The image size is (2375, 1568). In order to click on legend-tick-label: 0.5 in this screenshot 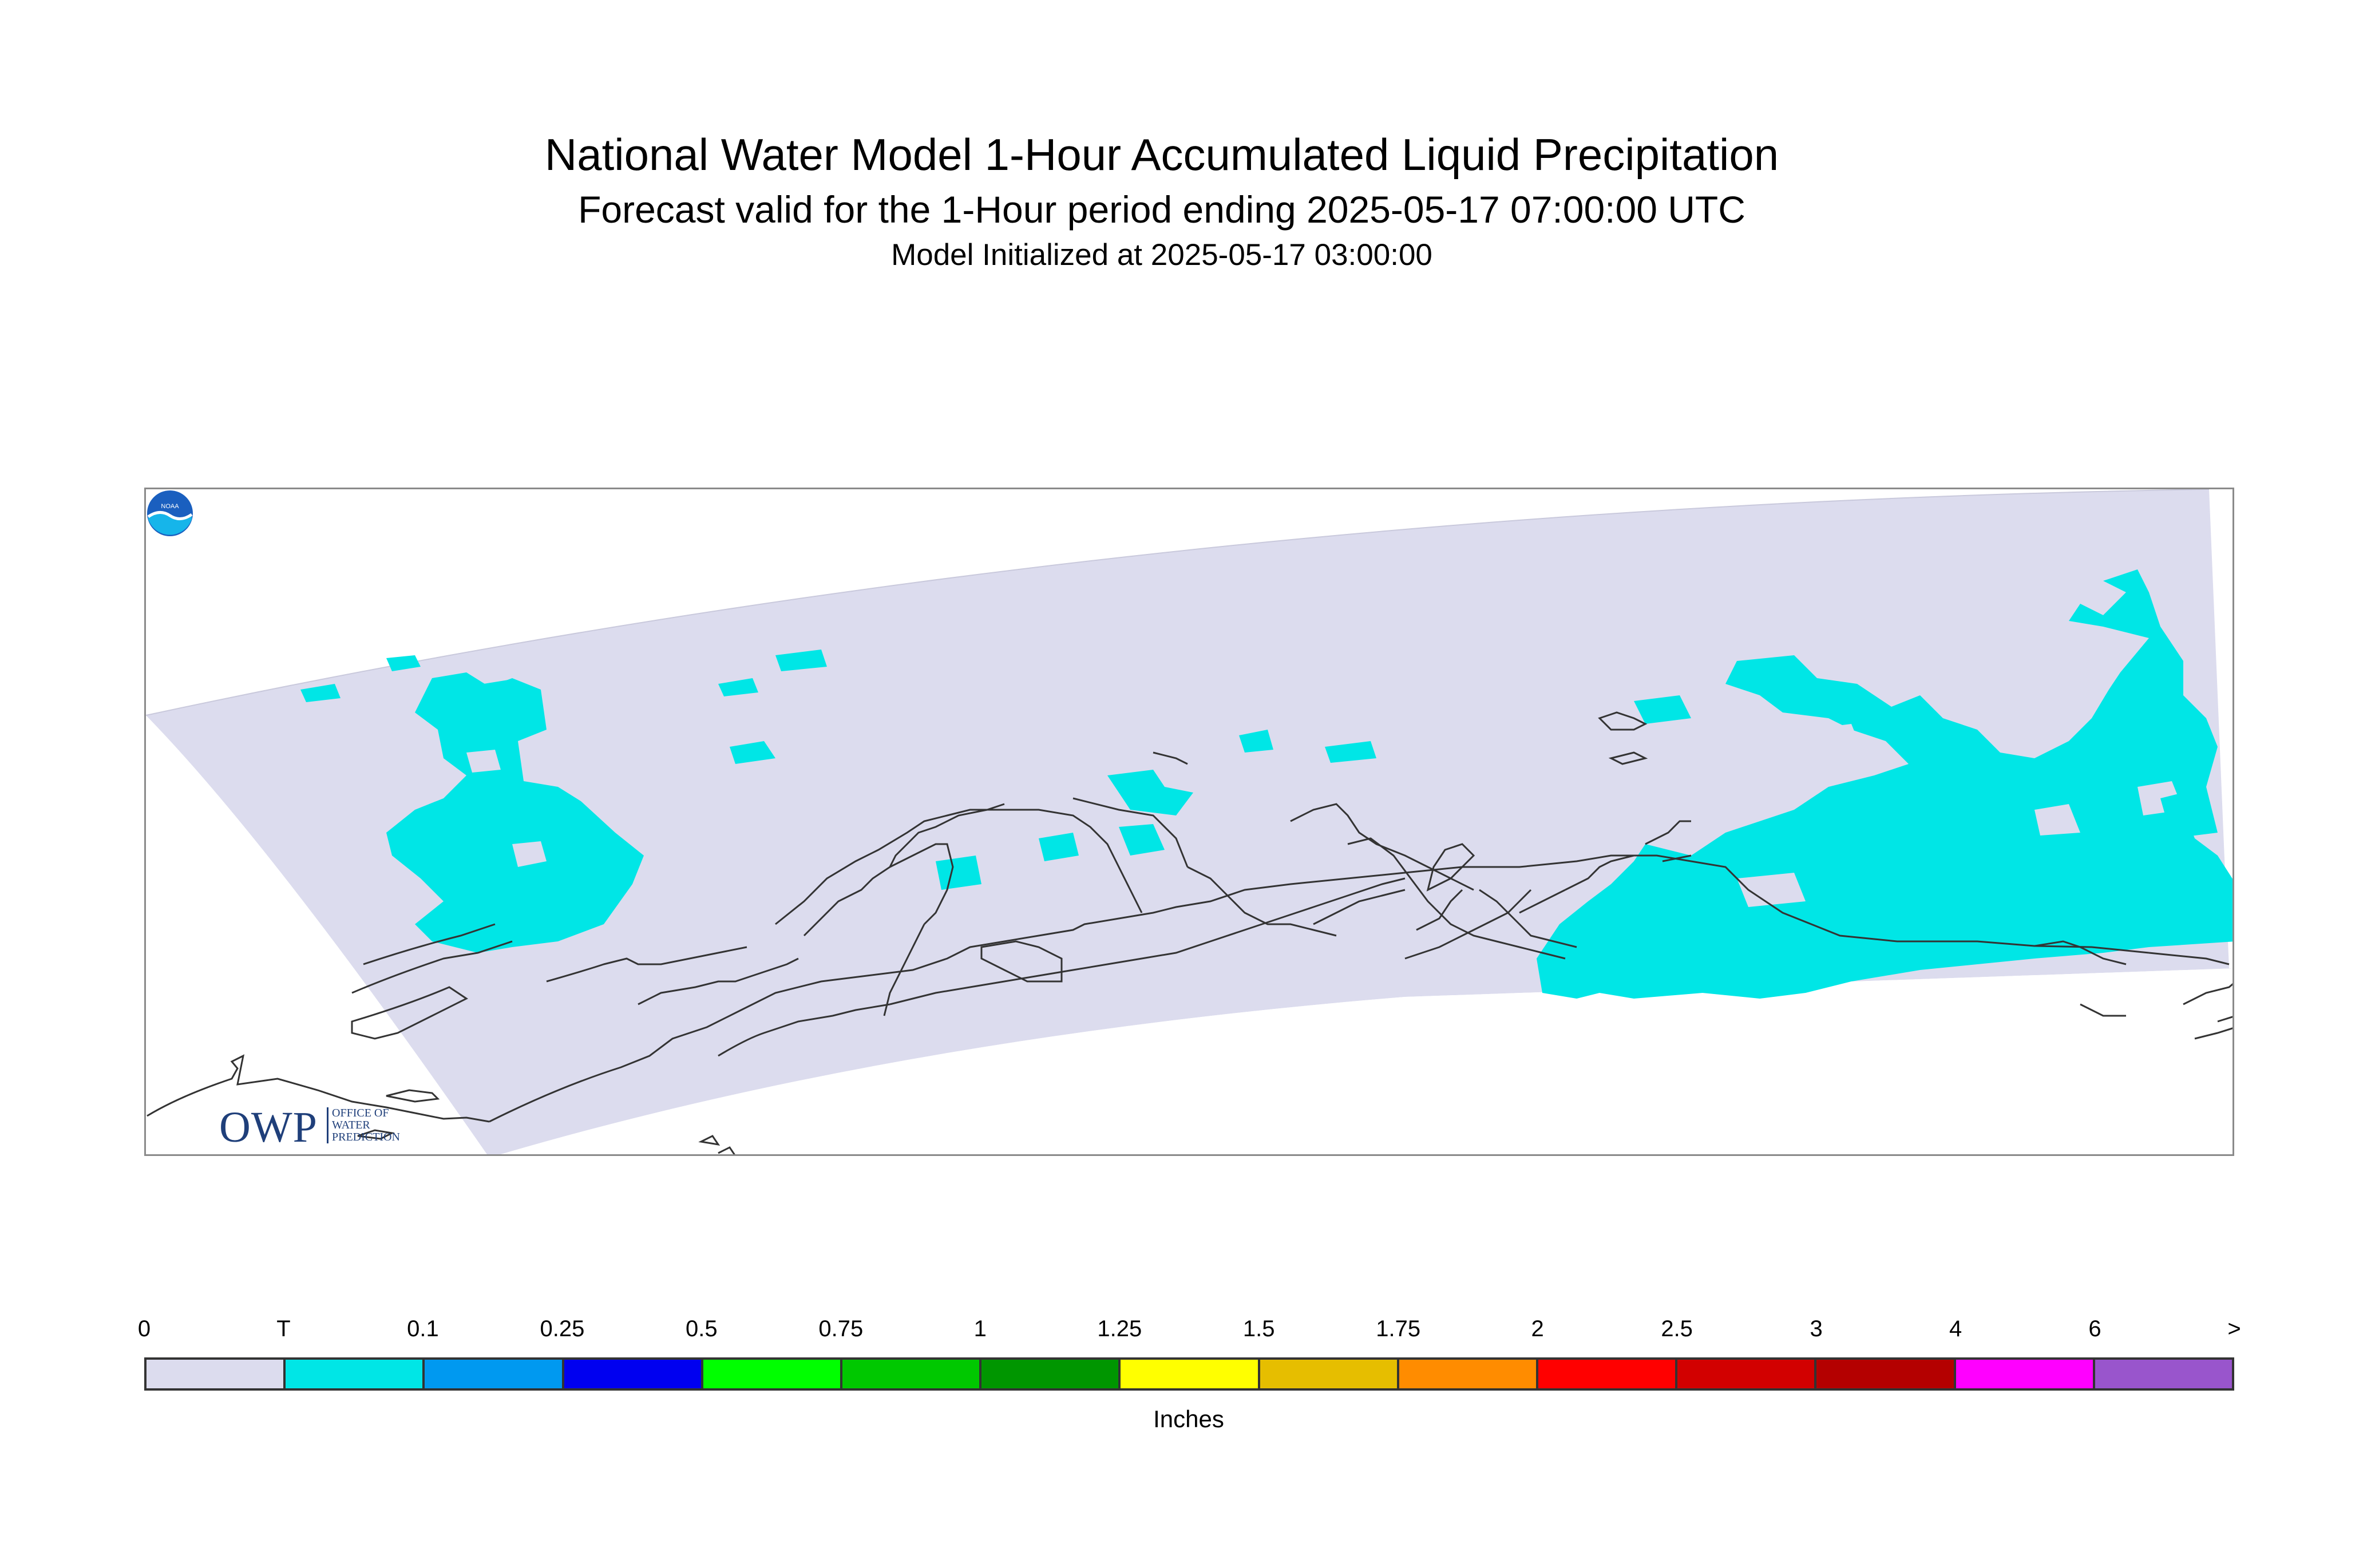, I will do `click(702, 1328)`.